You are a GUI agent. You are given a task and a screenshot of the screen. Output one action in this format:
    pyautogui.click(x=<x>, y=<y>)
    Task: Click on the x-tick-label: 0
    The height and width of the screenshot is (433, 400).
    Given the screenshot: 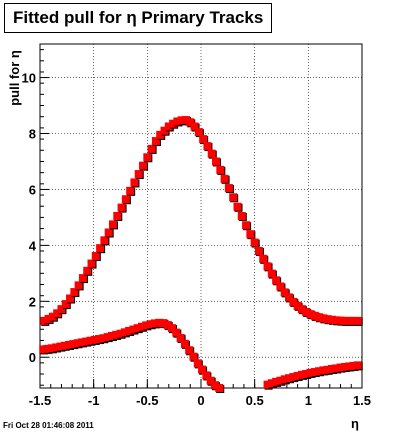 What is the action you would take?
    pyautogui.click(x=200, y=400)
    